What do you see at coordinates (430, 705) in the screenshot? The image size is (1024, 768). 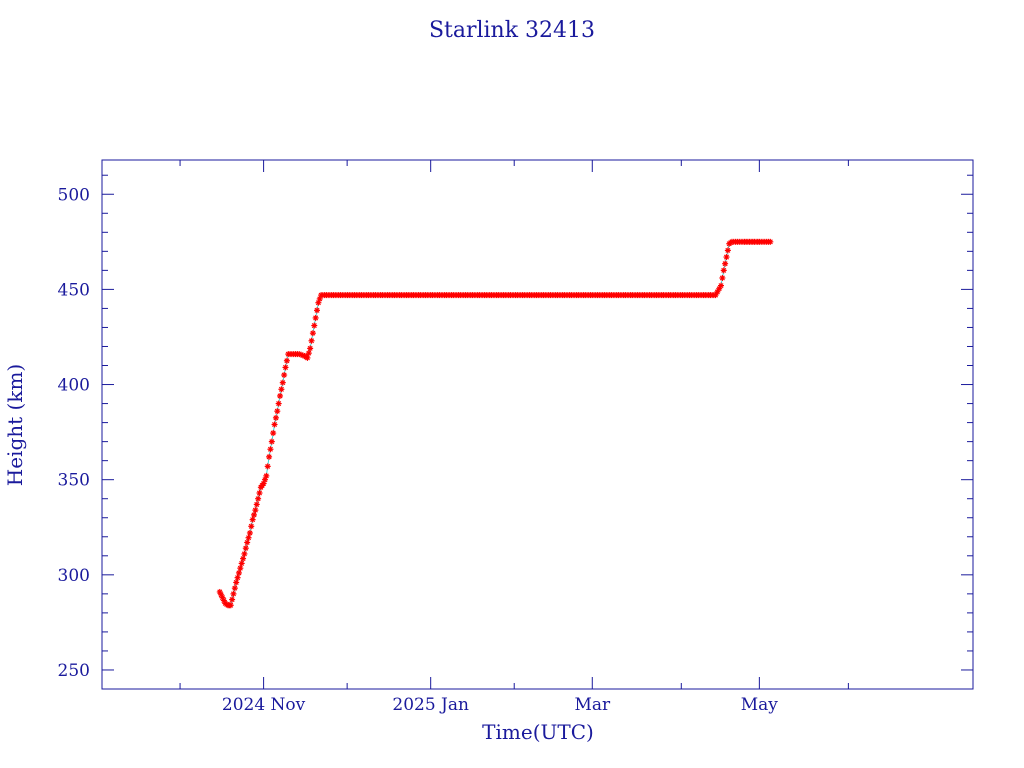 I see `x-tick-label: 2025 Jan` at bounding box center [430, 705].